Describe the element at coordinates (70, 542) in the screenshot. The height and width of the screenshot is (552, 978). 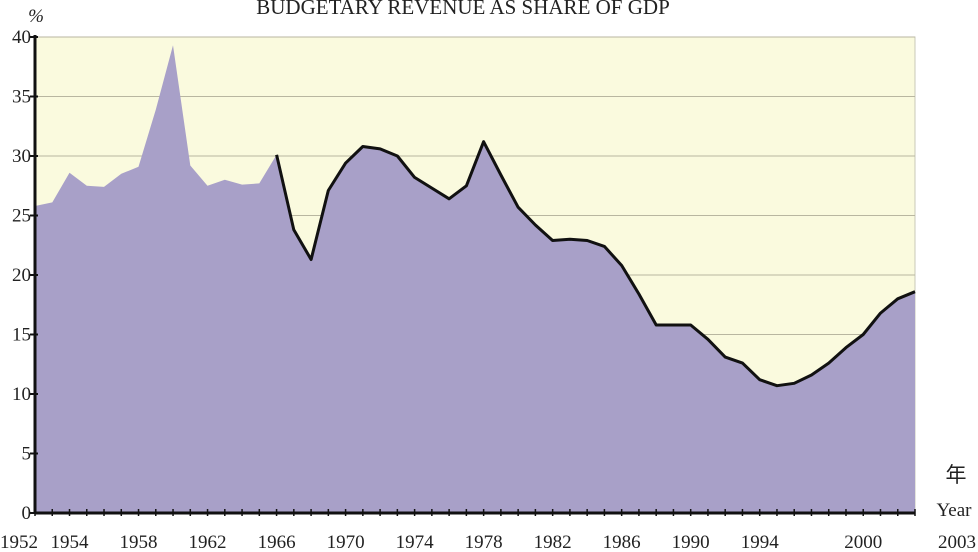
I see `x-tick-label-1954: 1954` at that location.